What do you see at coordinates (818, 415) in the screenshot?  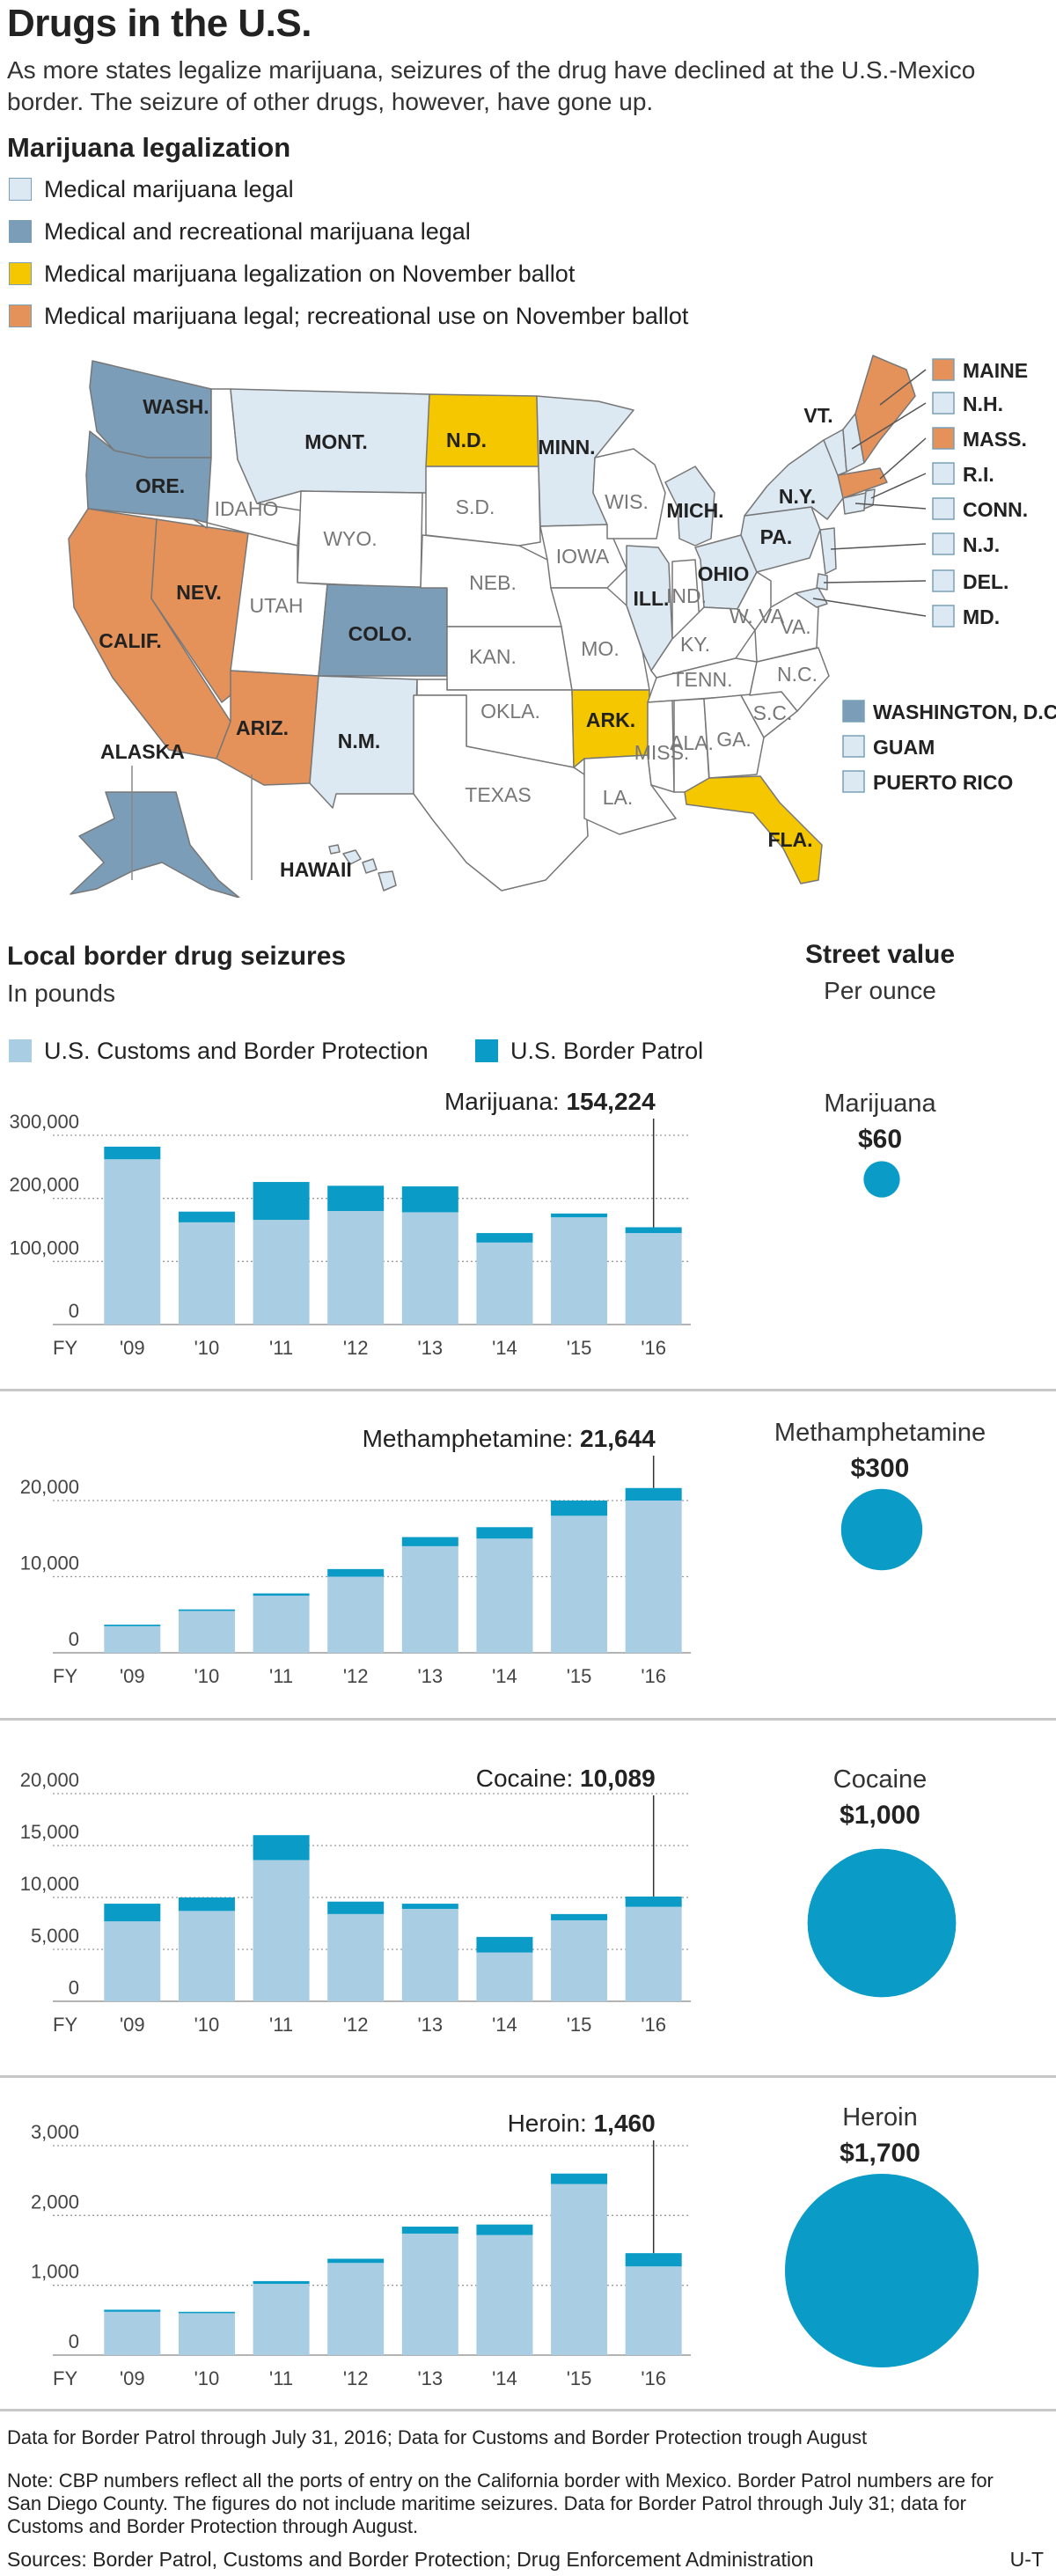 I see `state-label-vt: VT.` at bounding box center [818, 415].